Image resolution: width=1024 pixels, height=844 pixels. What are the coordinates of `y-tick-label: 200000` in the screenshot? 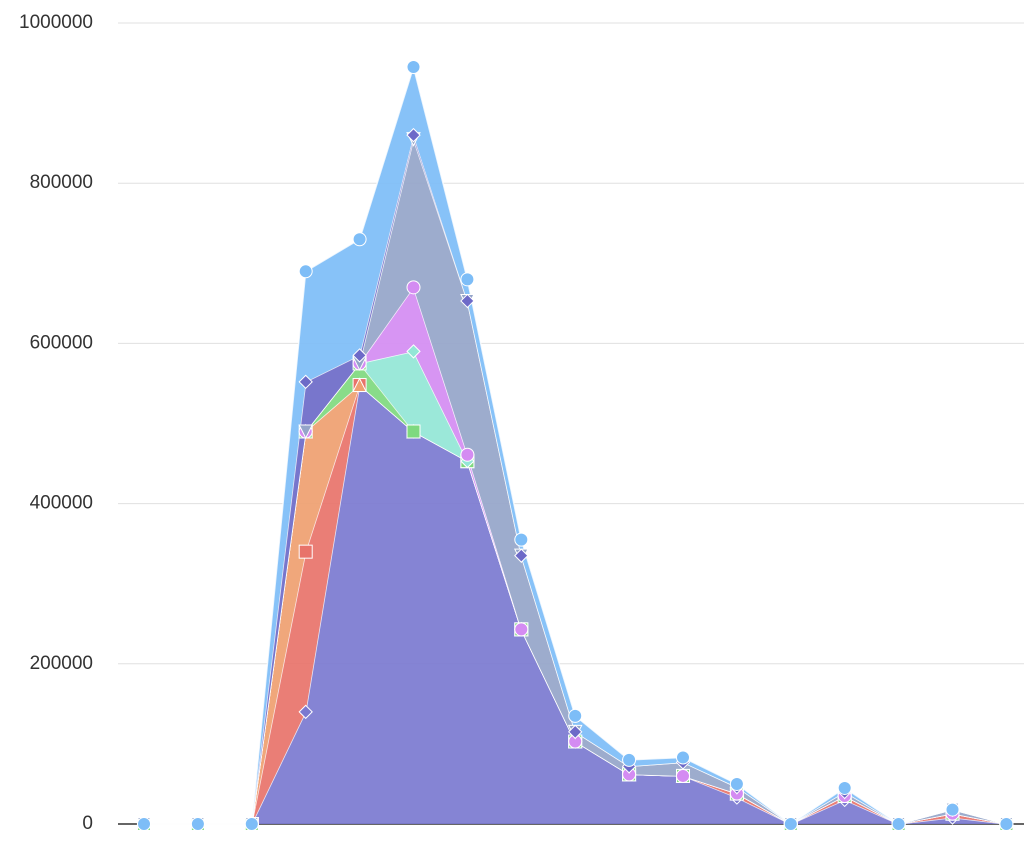 It's located at (61, 663).